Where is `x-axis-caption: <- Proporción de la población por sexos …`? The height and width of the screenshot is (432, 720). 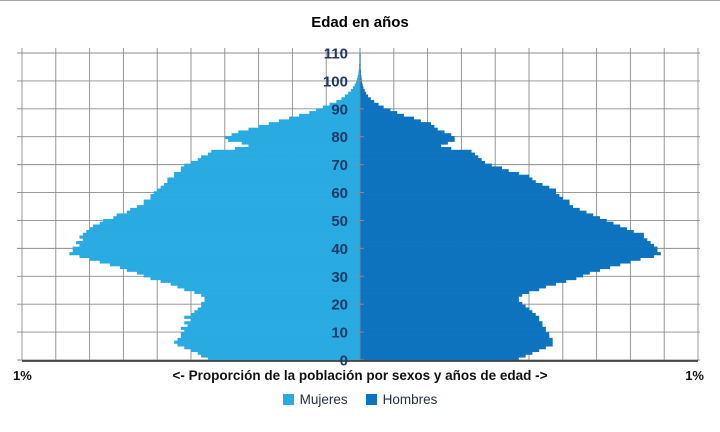
x-axis-caption: <- Proporción de la población por sexos … is located at coordinates (360, 375).